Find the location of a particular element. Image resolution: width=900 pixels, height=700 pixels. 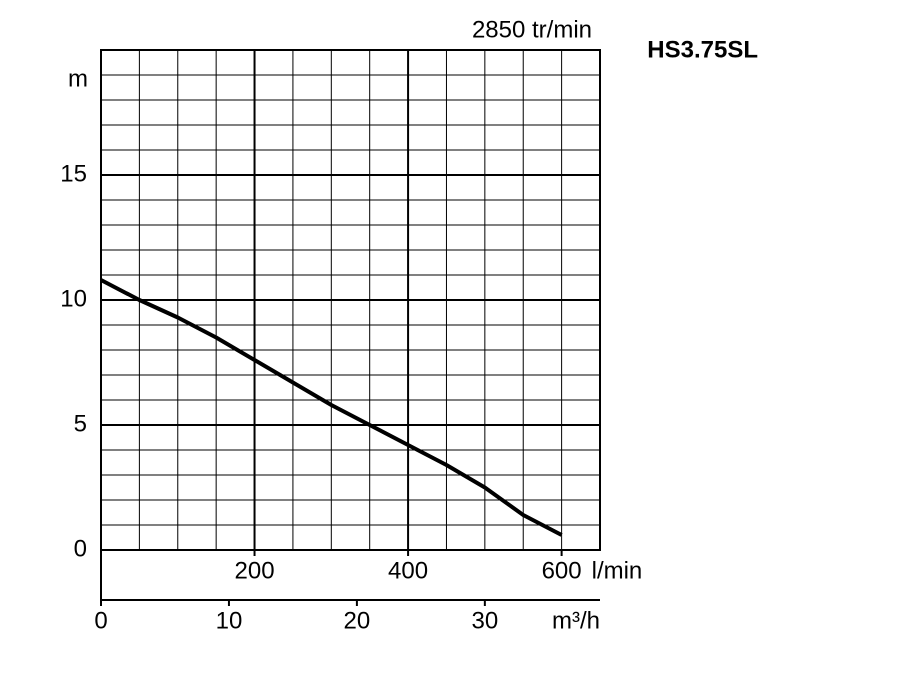

x2-axis-label: m³/h is located at coordinates (576, 620).